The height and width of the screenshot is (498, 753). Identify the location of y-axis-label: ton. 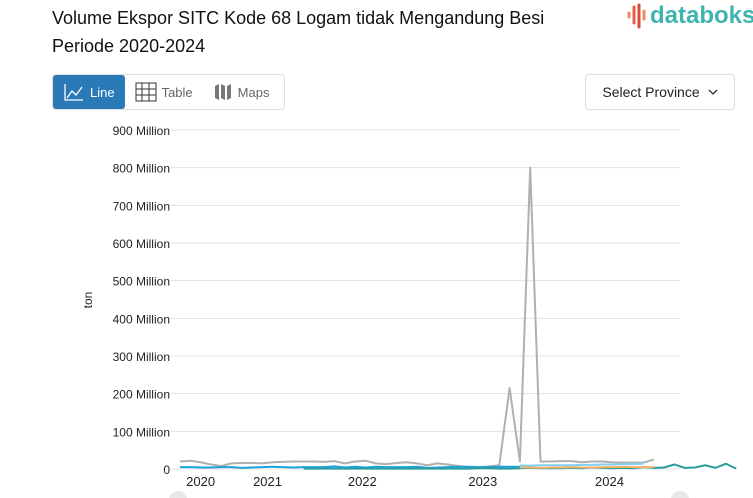
(88, 300).